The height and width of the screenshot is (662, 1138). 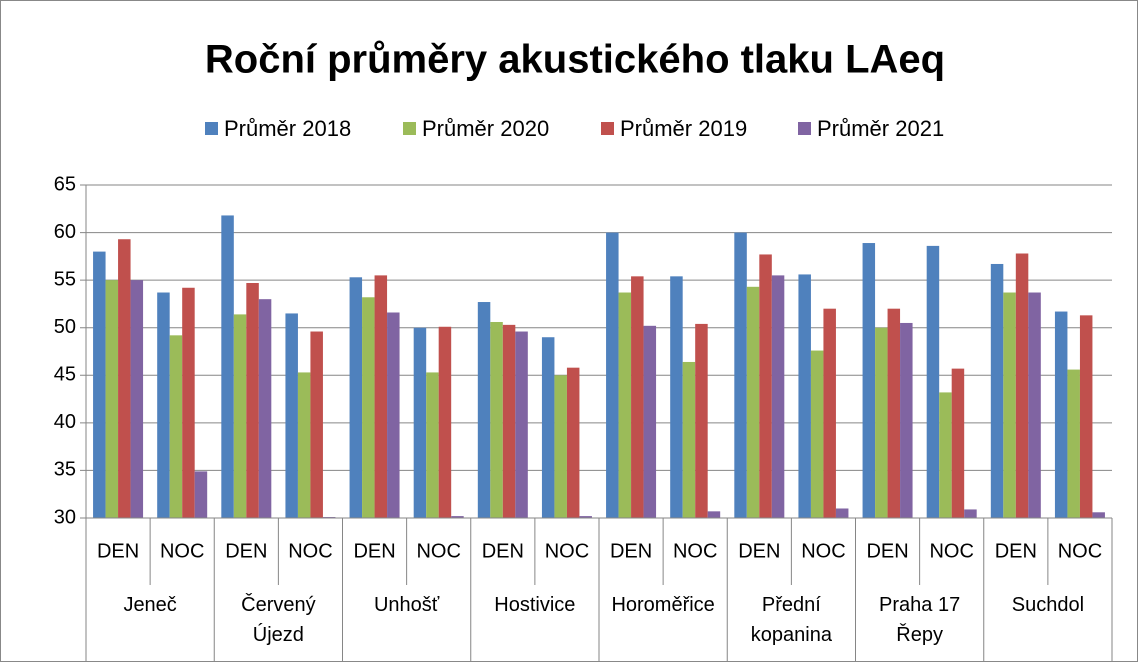 What do you see at coordinates (575, 60) in the screenshot?
I see `chart-title: Roční průměry akustického tlaku LAeq` at bounding box center [575, 60].